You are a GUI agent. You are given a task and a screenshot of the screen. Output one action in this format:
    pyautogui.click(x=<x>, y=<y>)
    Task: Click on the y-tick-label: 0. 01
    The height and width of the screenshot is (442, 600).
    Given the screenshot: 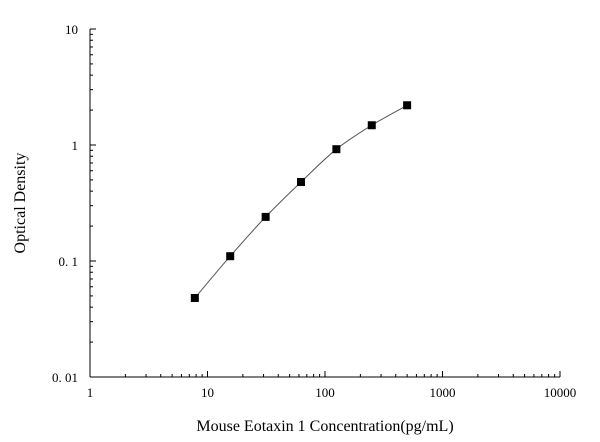 What is the action you would take?
    pyautogui.click(x=65, y=377)
    